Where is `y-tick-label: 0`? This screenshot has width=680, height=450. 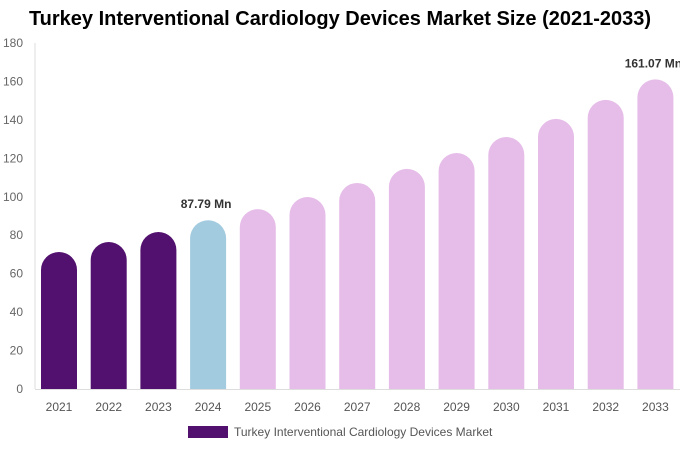 y-tick-label: 0 is located at coordinates (19, 389).